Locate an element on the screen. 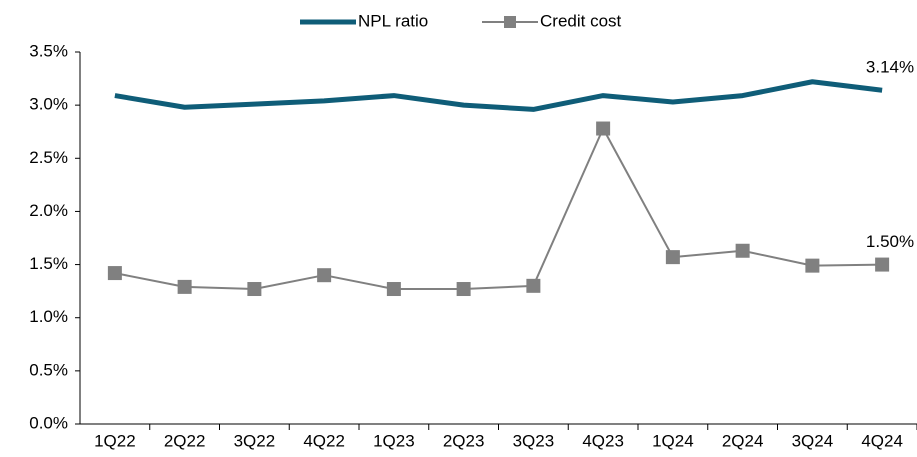 This screenshot has width=917, height=457. y-tick-label: 2.0% is located at coordinates (48, 210).